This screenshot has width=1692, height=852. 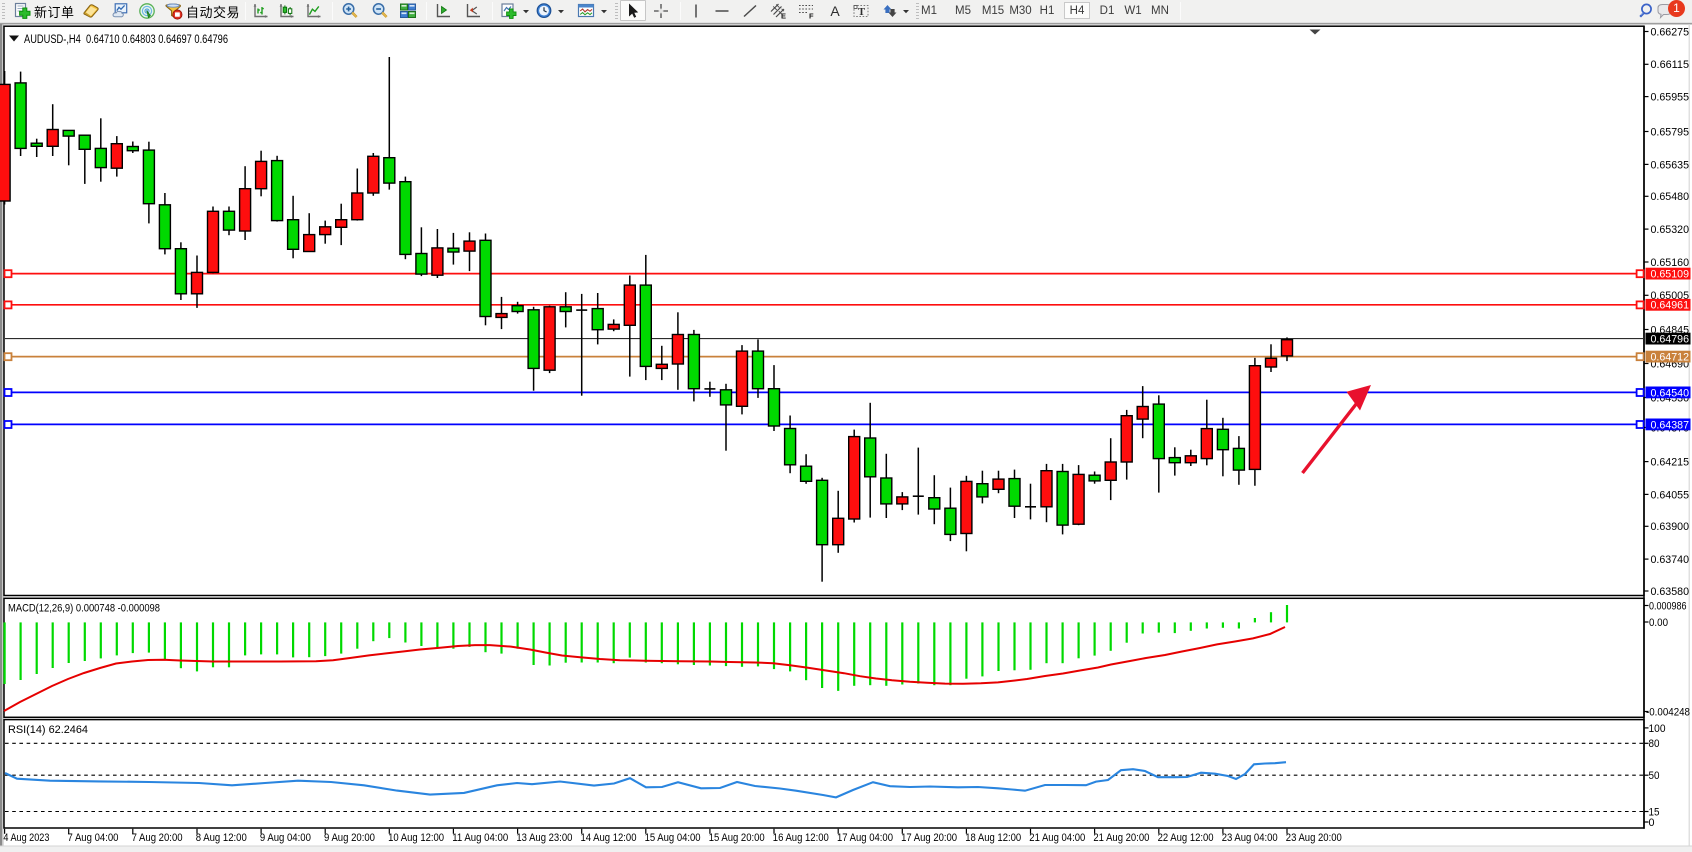 What do you see at coordinates (801, 838) in the screenshot?
I see `svg-text: 16 Aug 12:00` at bounding box center [801, 838].